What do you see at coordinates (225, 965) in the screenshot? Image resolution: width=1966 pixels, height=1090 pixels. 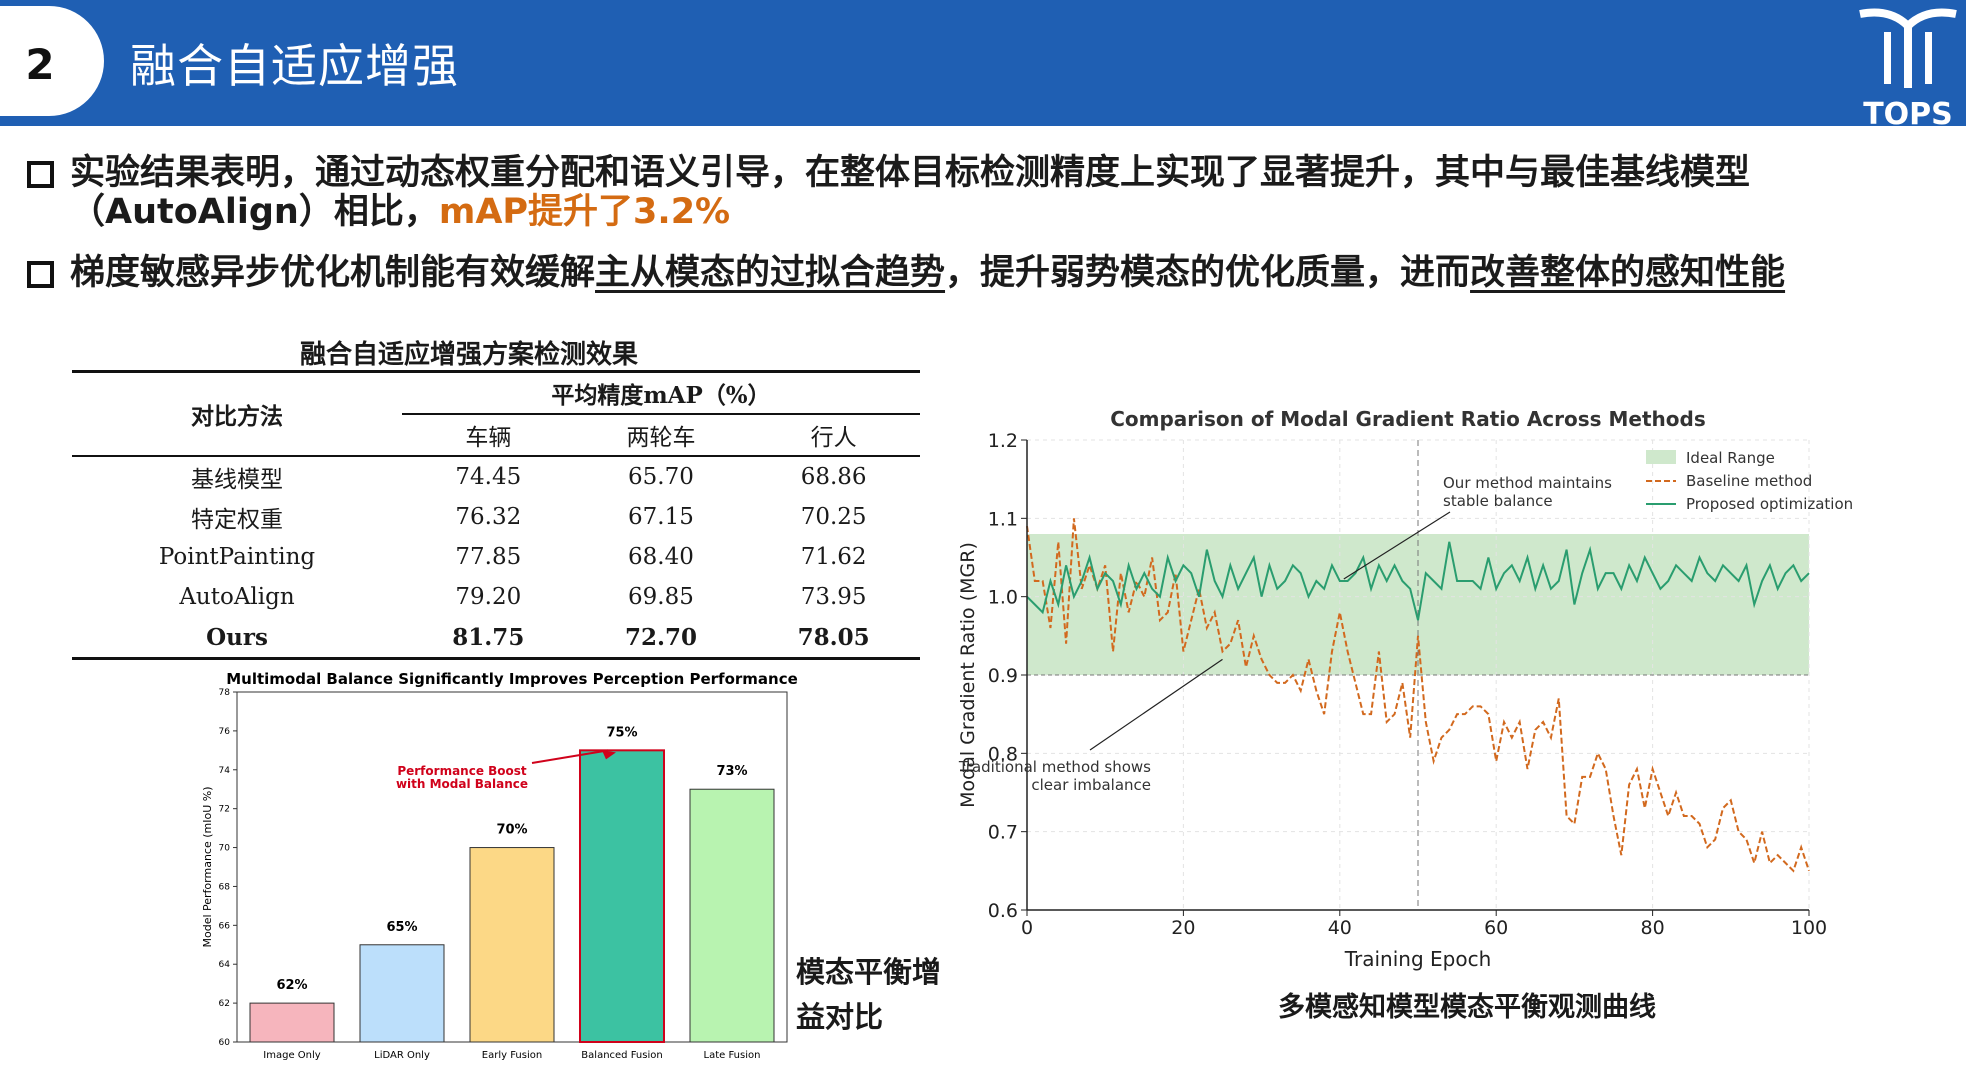 I see `bar-y-tick-label: 64` at bounding box center [225, 965].